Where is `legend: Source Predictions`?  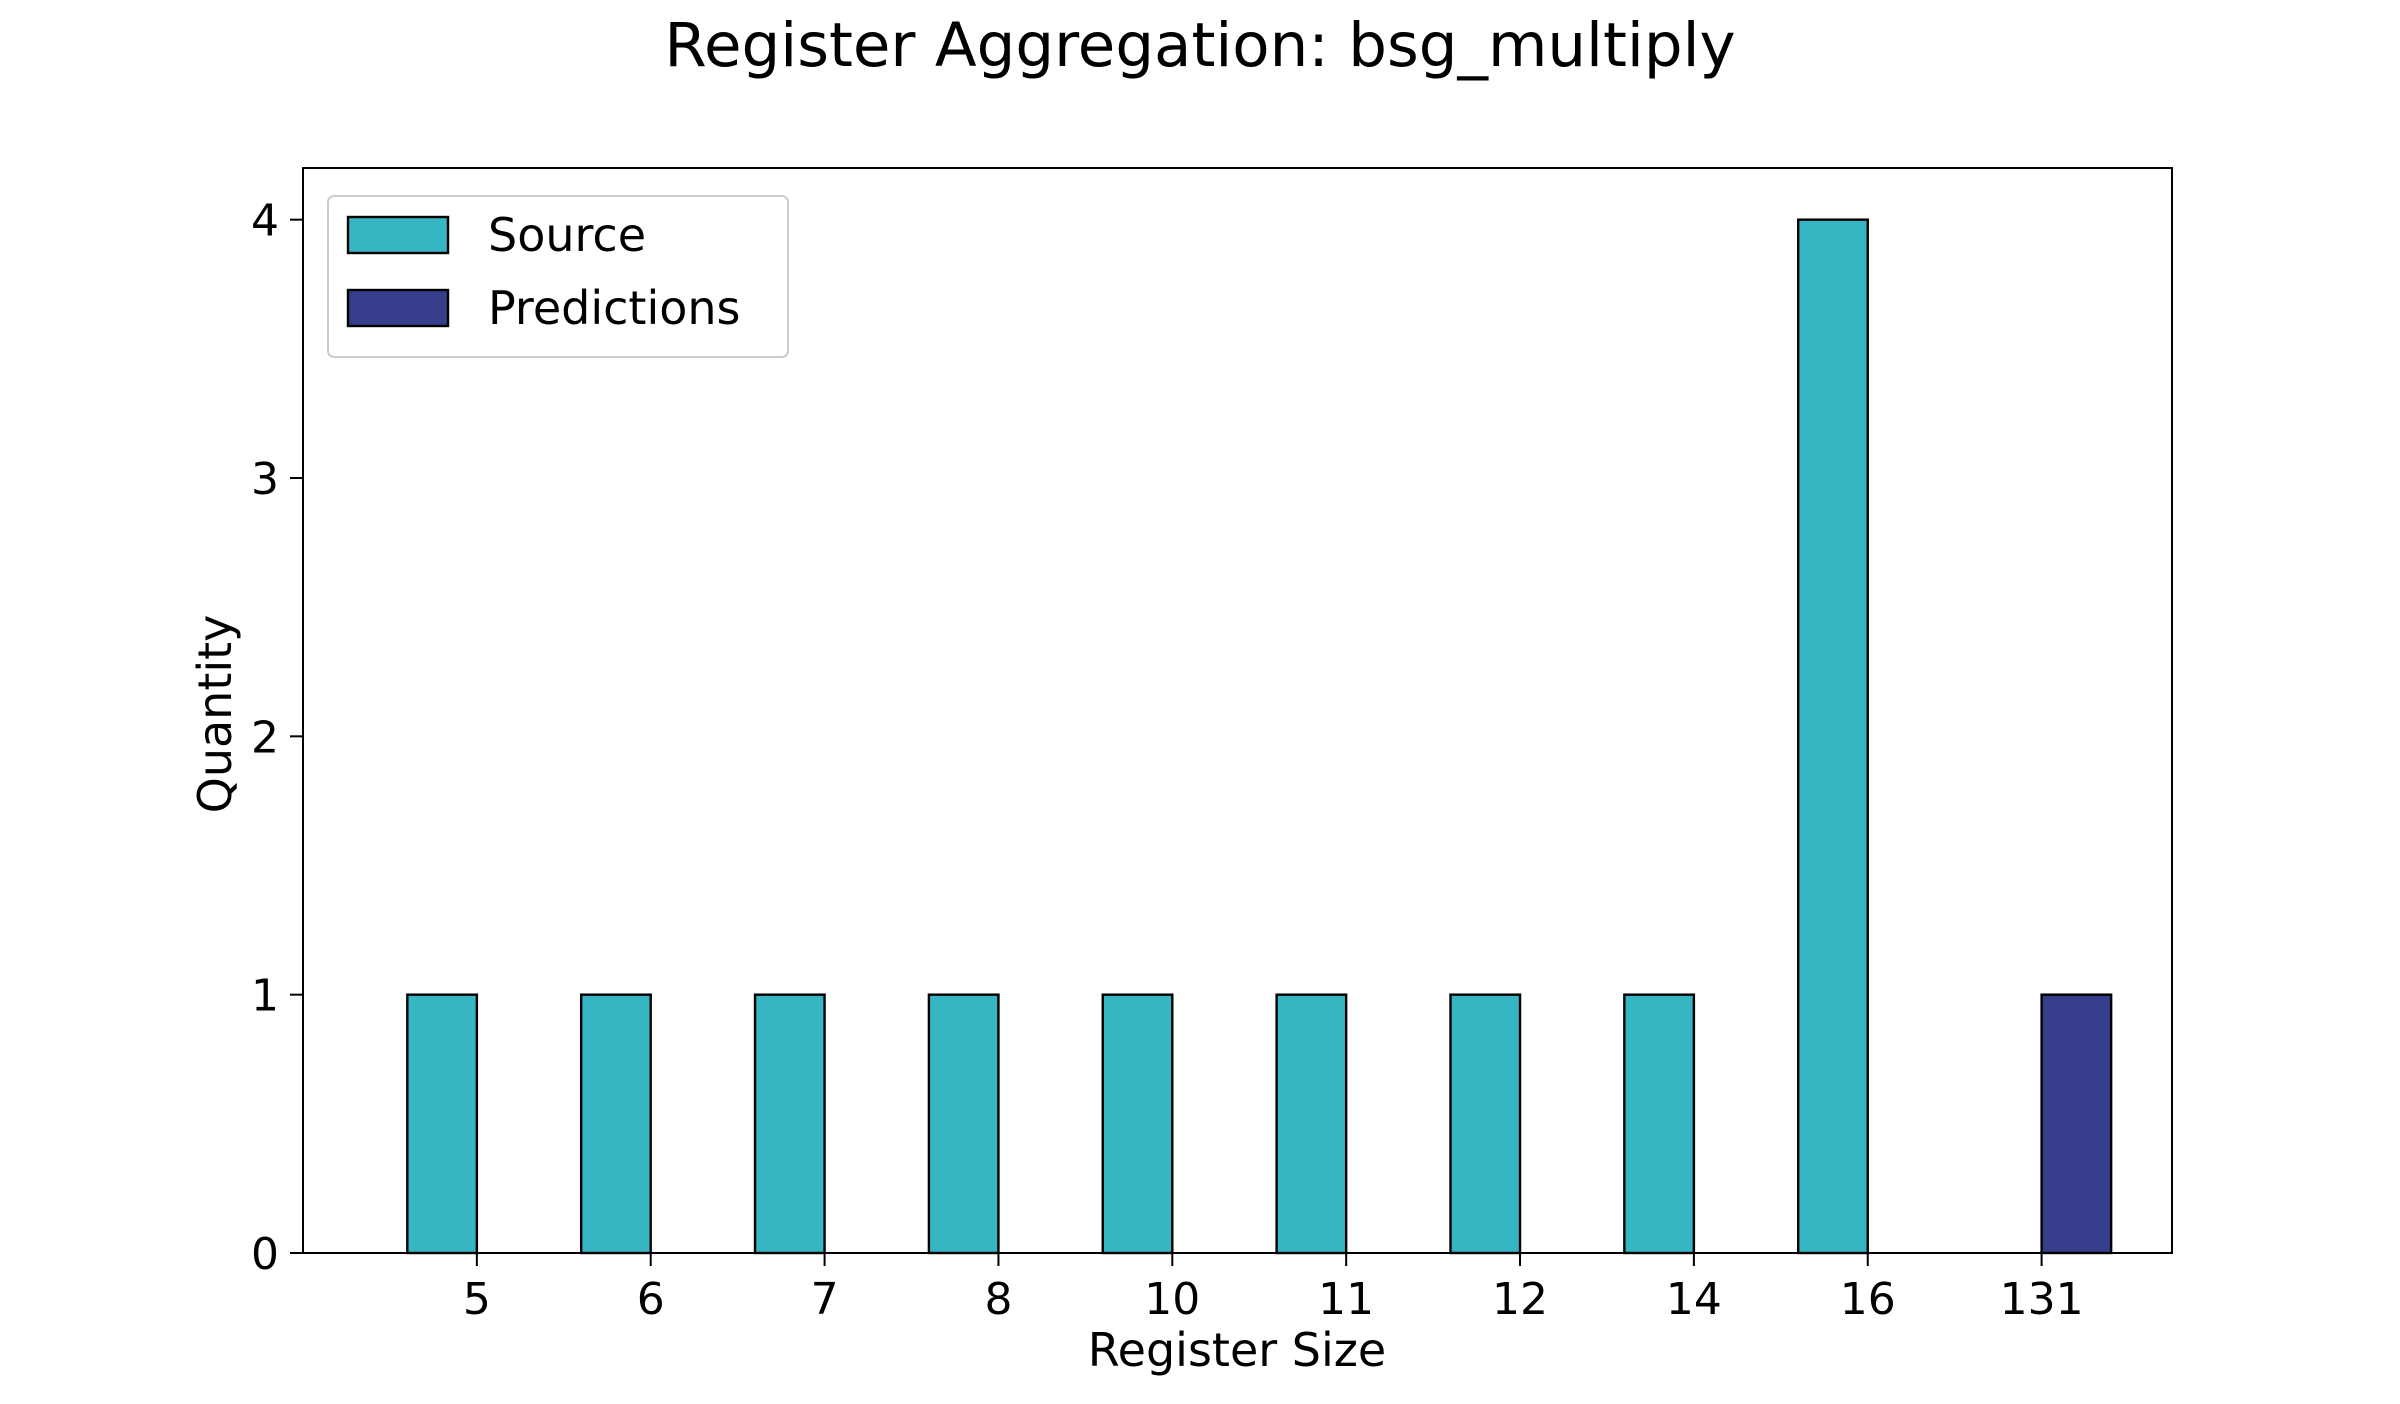 legend: Source Predictions is located at coordinates (558, 276).